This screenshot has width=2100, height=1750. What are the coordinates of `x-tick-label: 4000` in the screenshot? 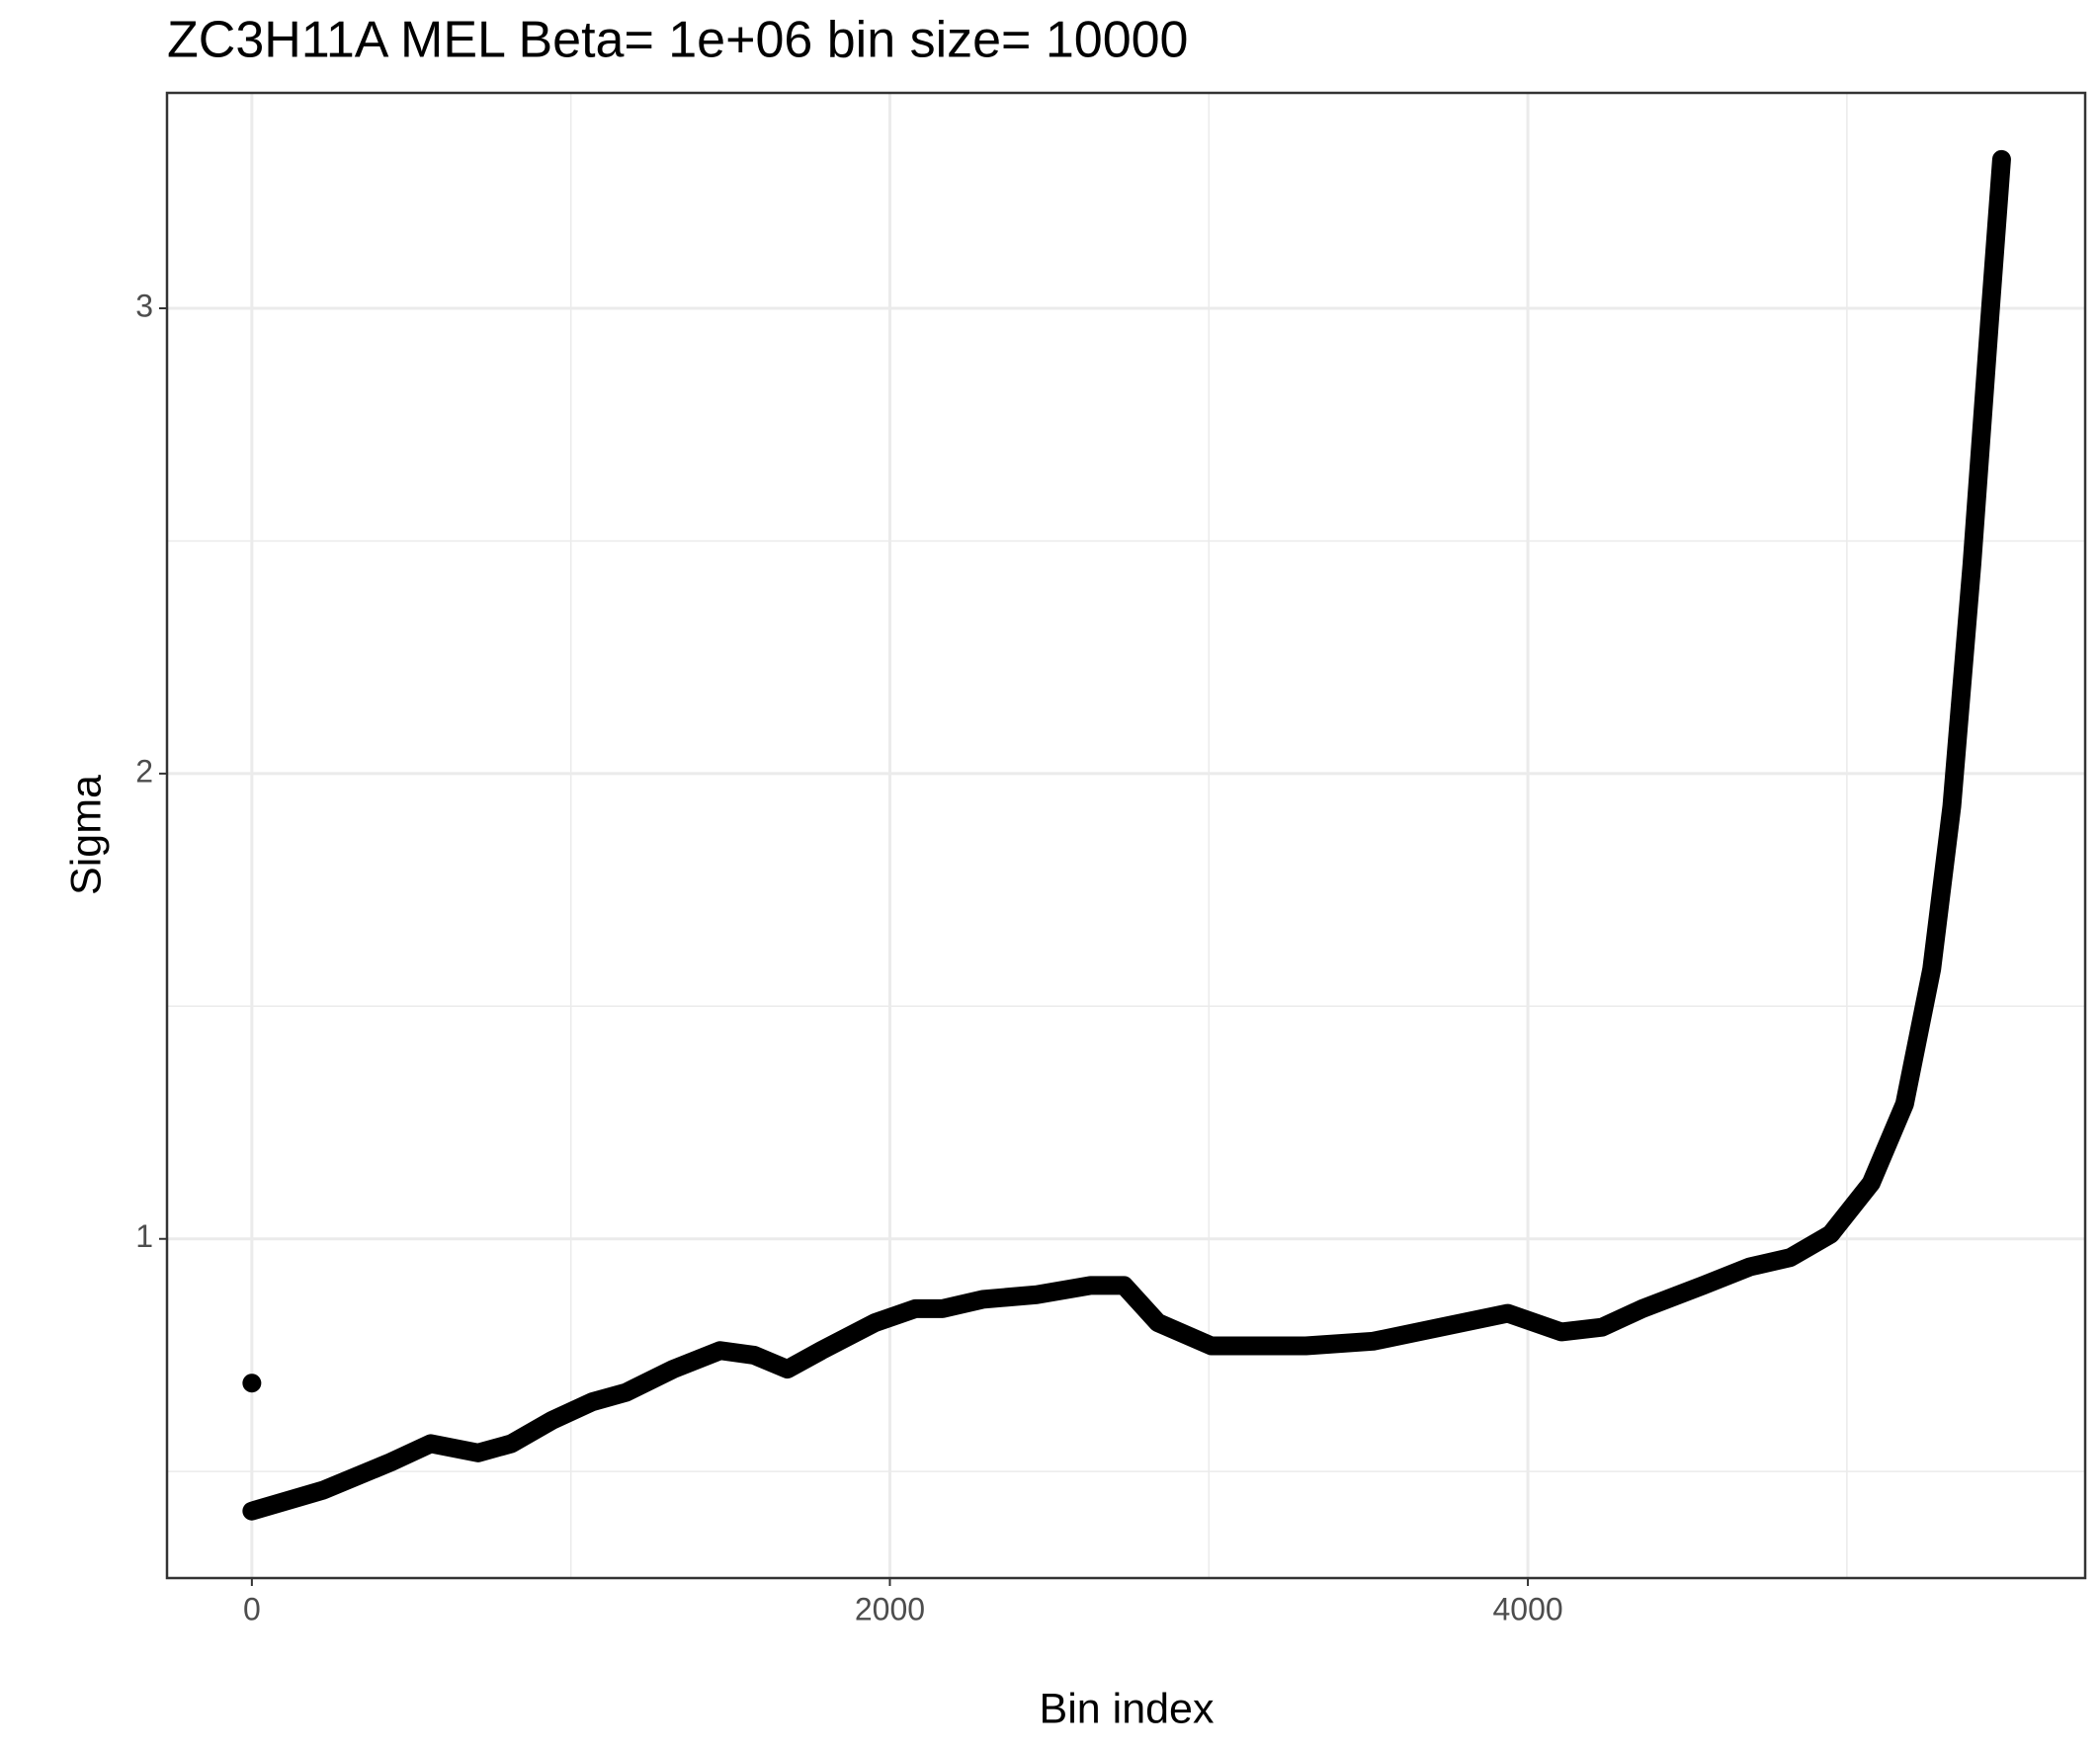 It's located at (1527, 1608).